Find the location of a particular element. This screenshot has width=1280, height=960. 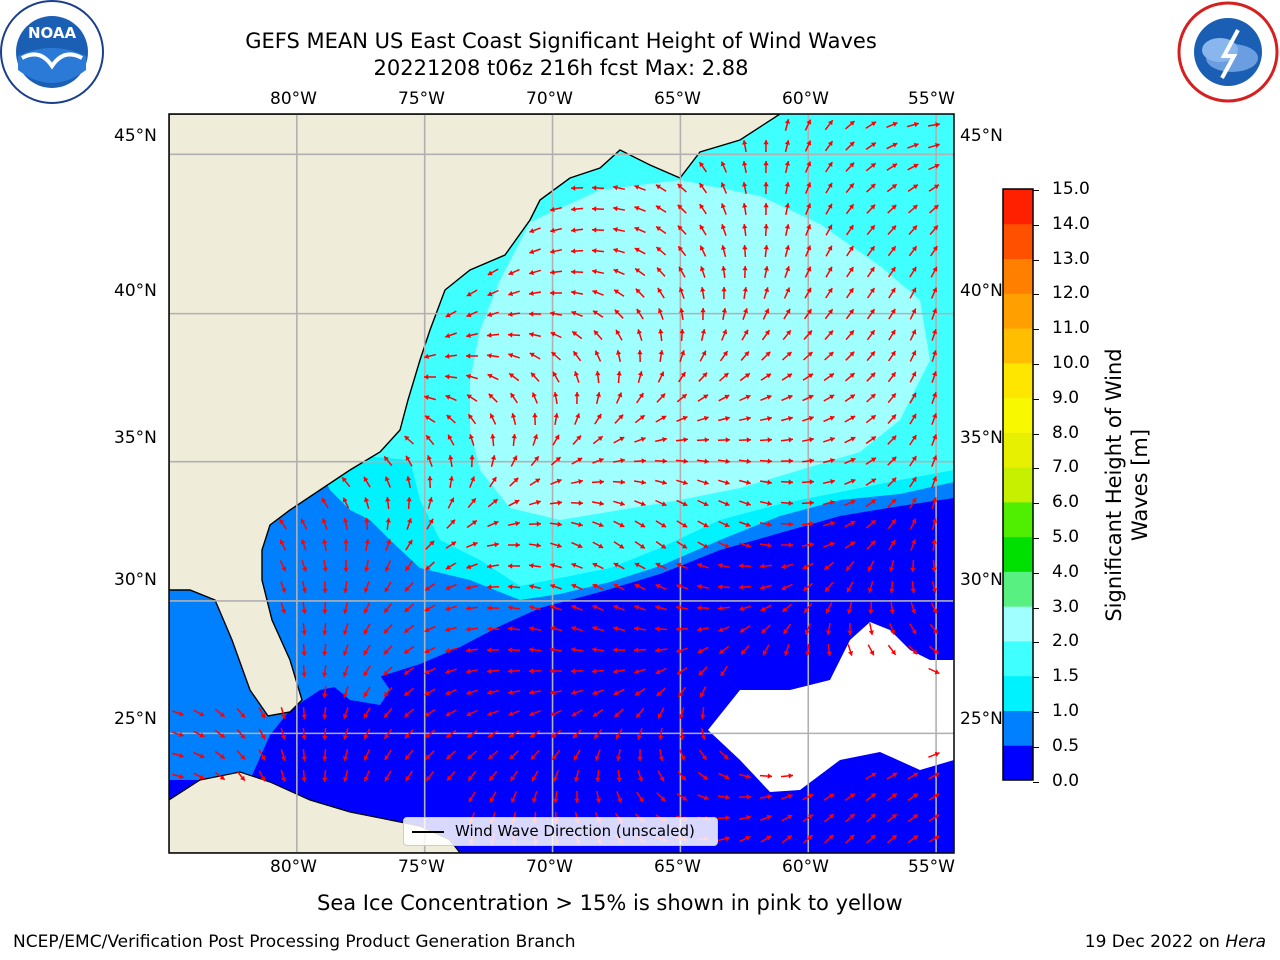

lat-label-left-25n: 25°N is located at coordinates (135, 719).